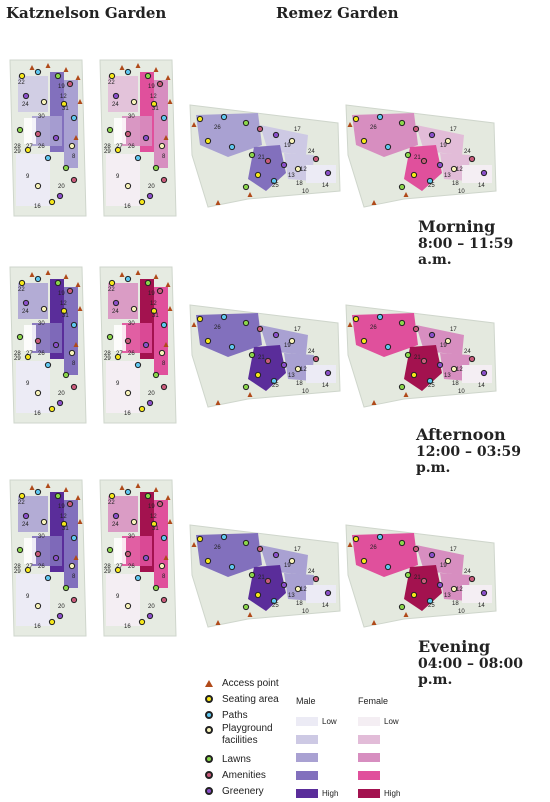  I want to click on zone-label: 9, so click(118, 597).